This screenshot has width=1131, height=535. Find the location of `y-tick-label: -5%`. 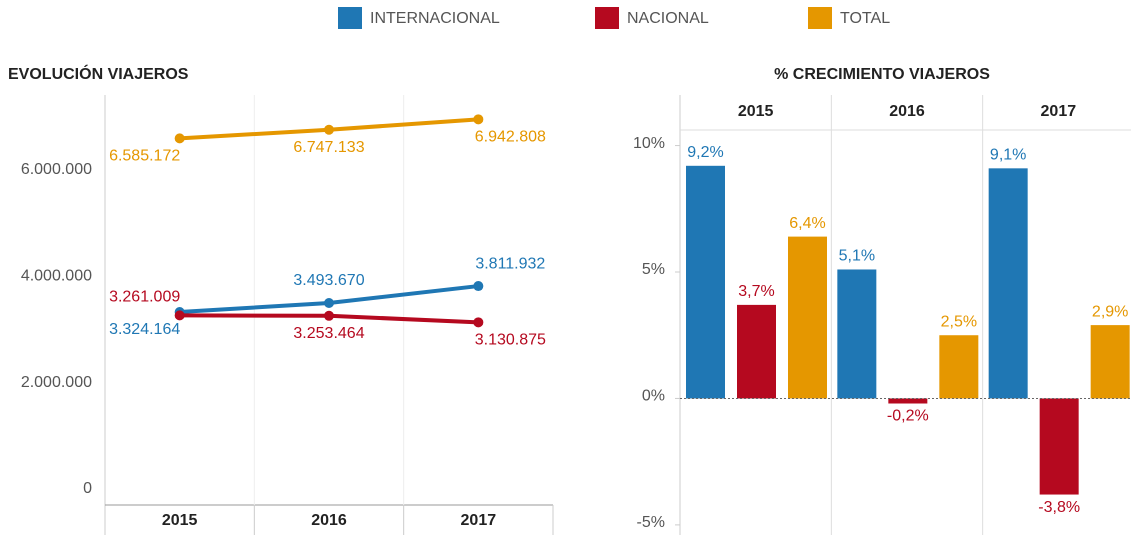

y-tick-label: -5% is located at coordinates (651, 522).